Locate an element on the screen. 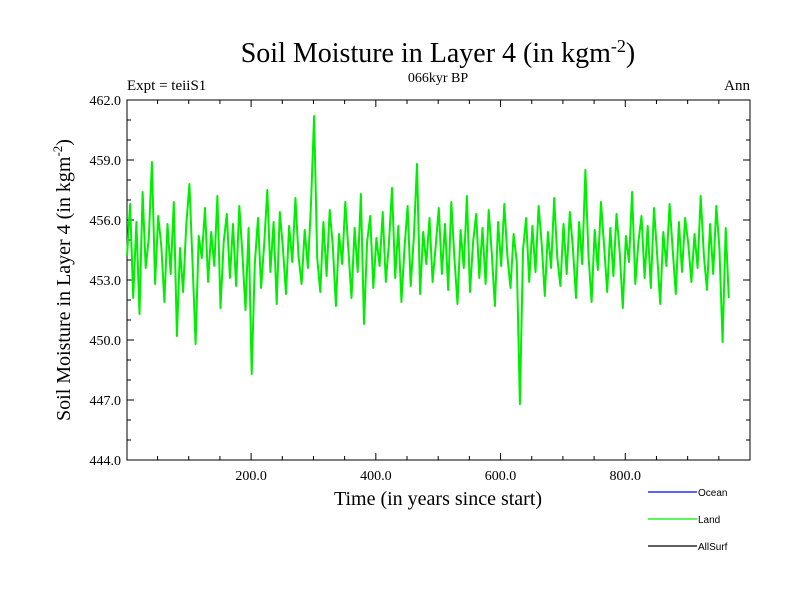  chart-title: Soil Moisture in Layer 4 (in kgm-2) is located at coordinates (438, 52).